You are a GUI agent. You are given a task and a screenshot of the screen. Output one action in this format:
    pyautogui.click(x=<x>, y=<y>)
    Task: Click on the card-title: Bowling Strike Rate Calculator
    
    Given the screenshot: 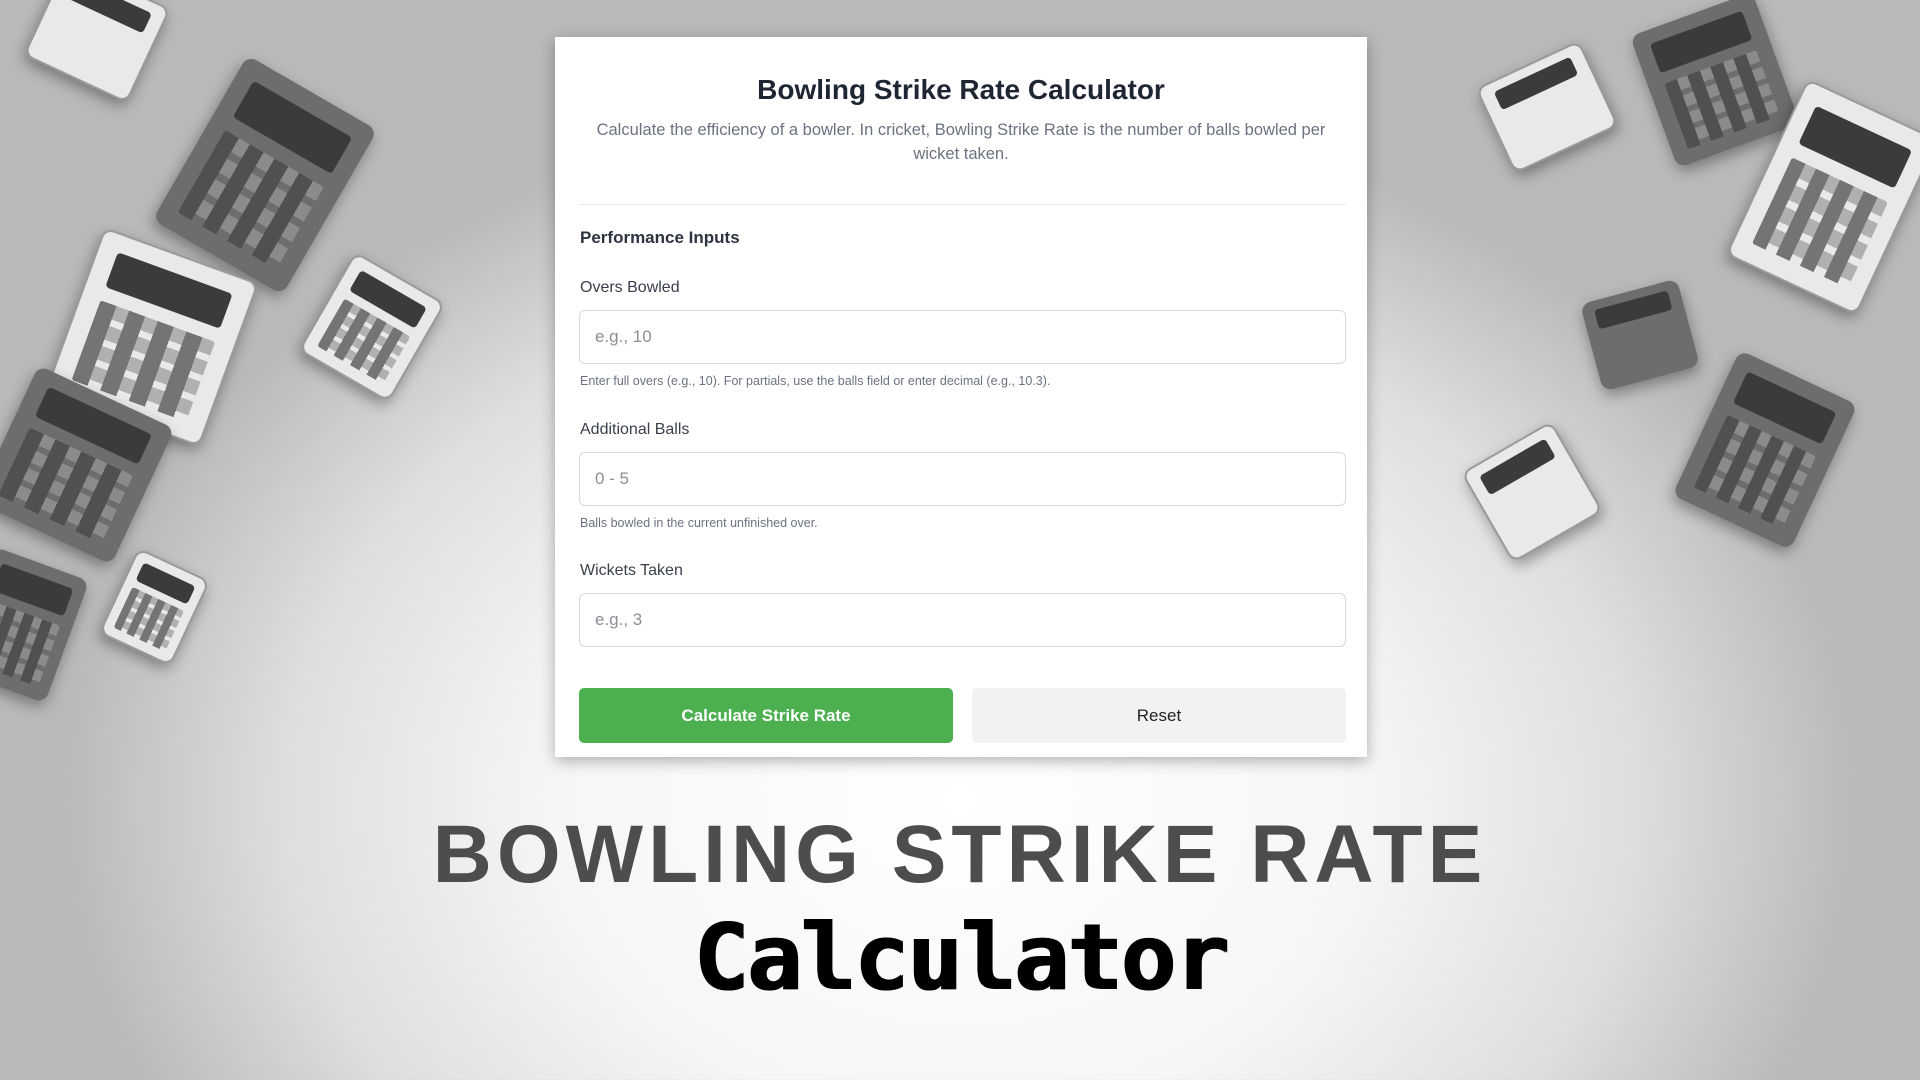 What is the action you would take?
    pyautogui.click(x=961, y=89)
    